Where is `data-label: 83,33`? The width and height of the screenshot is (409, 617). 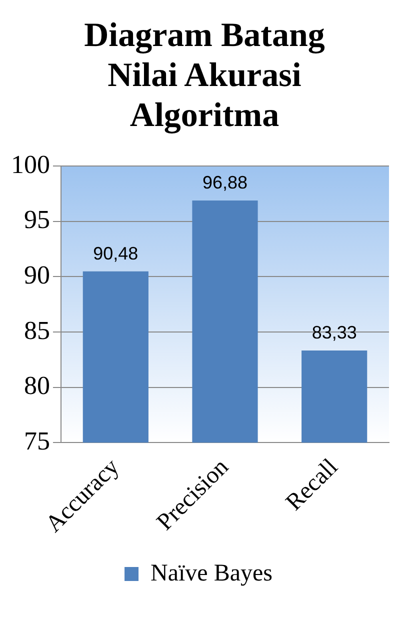 data-label: 83,33 is located at coordinates (334, 332).